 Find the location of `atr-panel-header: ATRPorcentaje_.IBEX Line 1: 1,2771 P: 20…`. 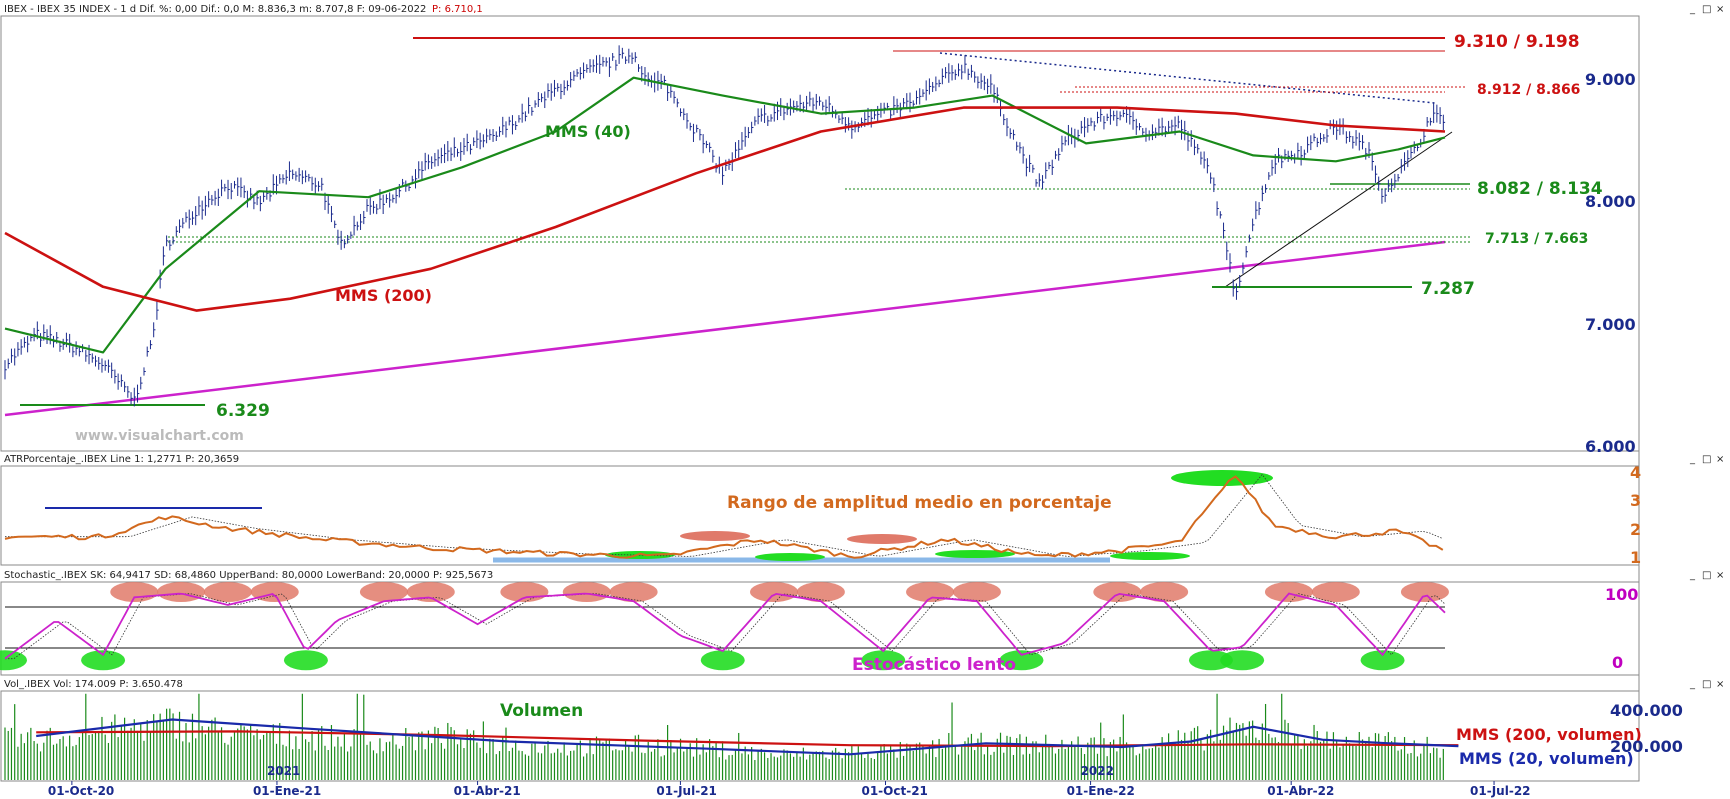

atr-panel-header: ATRPorcentaje_.IBEX Line 1: 1,2771 P: 20… is located at coordinates (121, 459).